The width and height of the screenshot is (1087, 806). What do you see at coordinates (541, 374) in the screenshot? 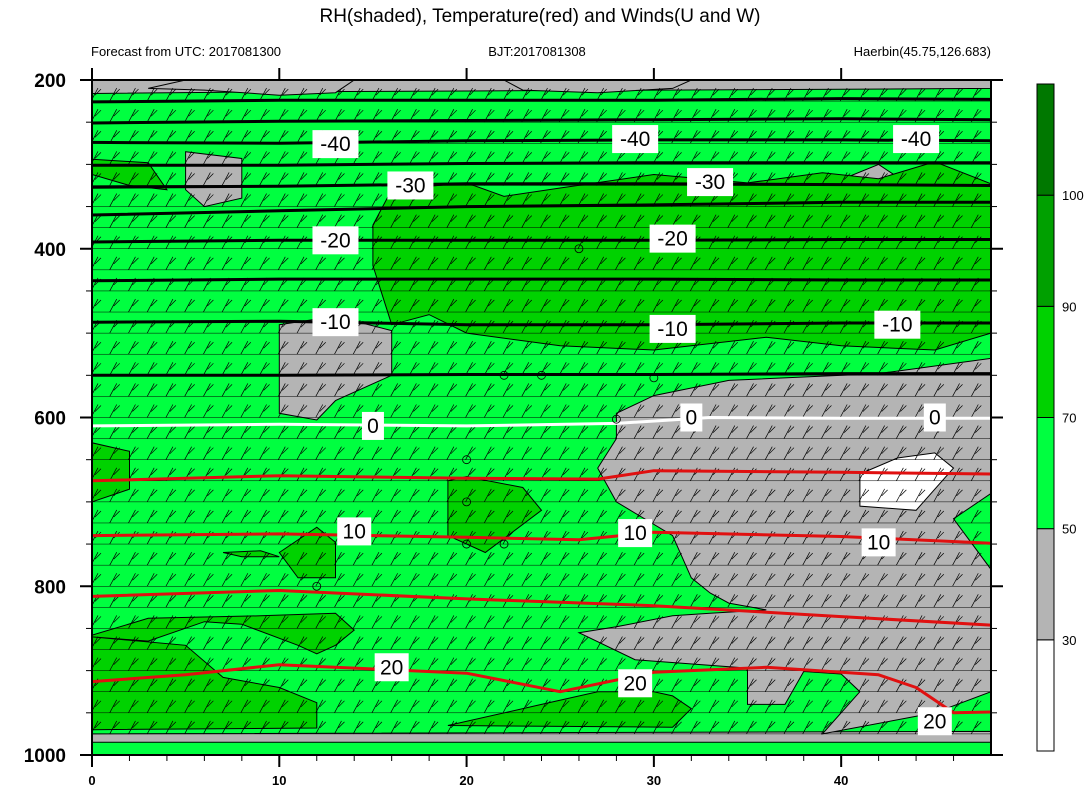
I see `temperature-contour` at bounding box center [541, 374].